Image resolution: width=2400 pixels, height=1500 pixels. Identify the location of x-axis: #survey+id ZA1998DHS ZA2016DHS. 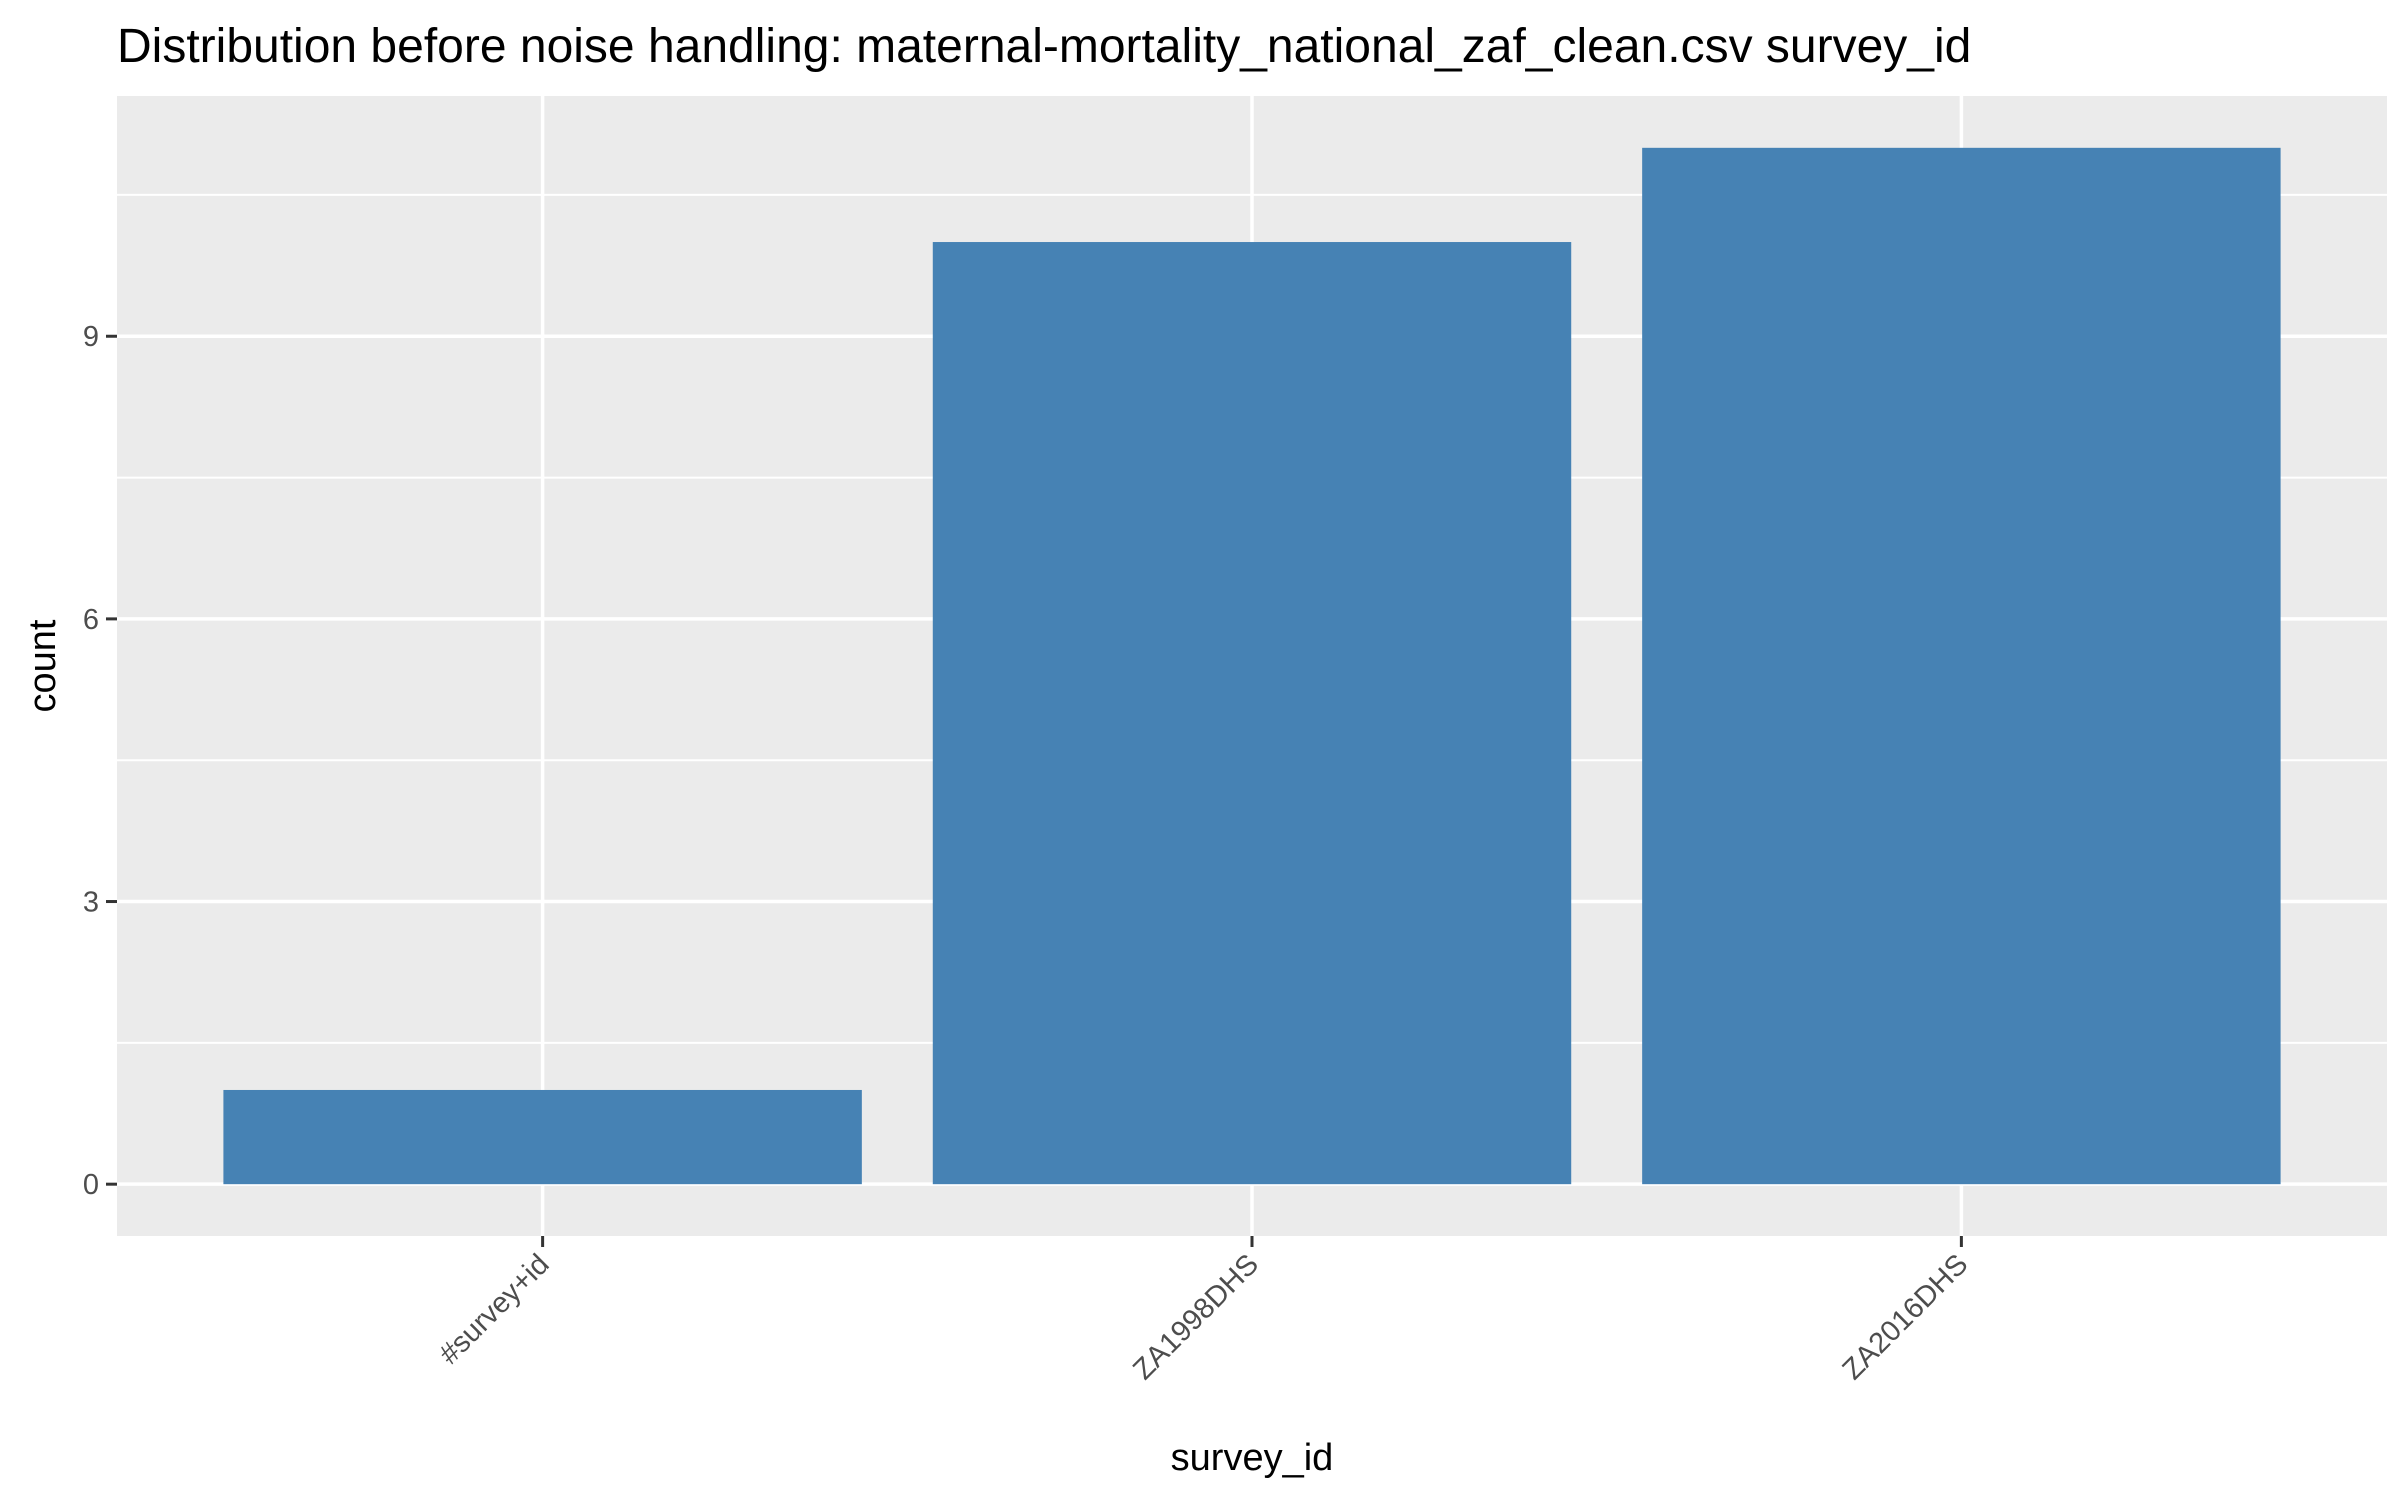
(1203, 1311).